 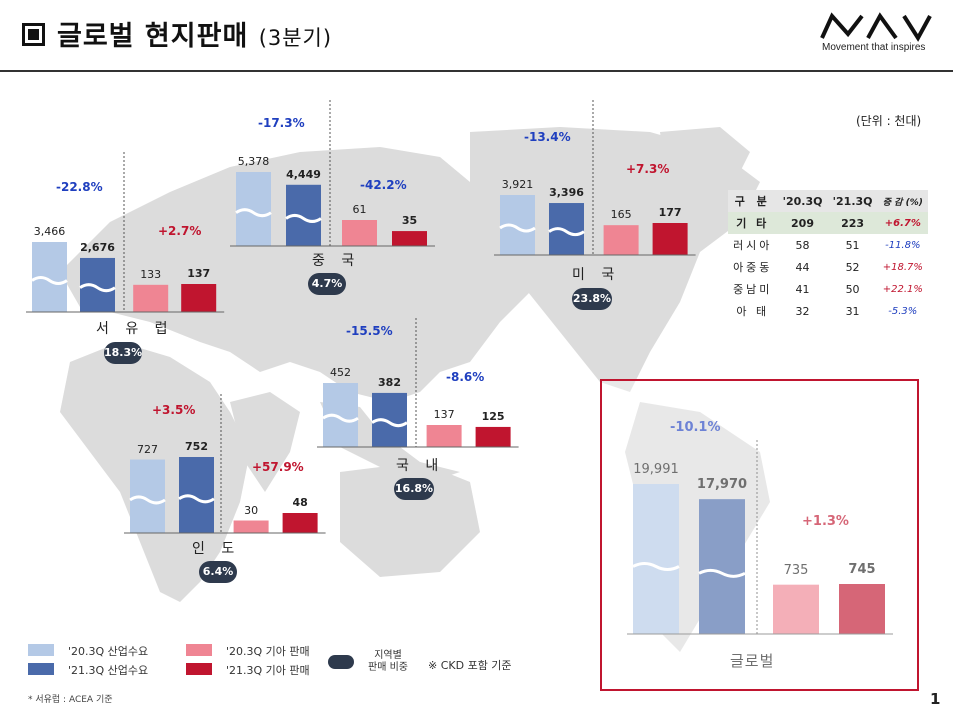 I want to click on value-label: 452, so click(x=340, y=372).